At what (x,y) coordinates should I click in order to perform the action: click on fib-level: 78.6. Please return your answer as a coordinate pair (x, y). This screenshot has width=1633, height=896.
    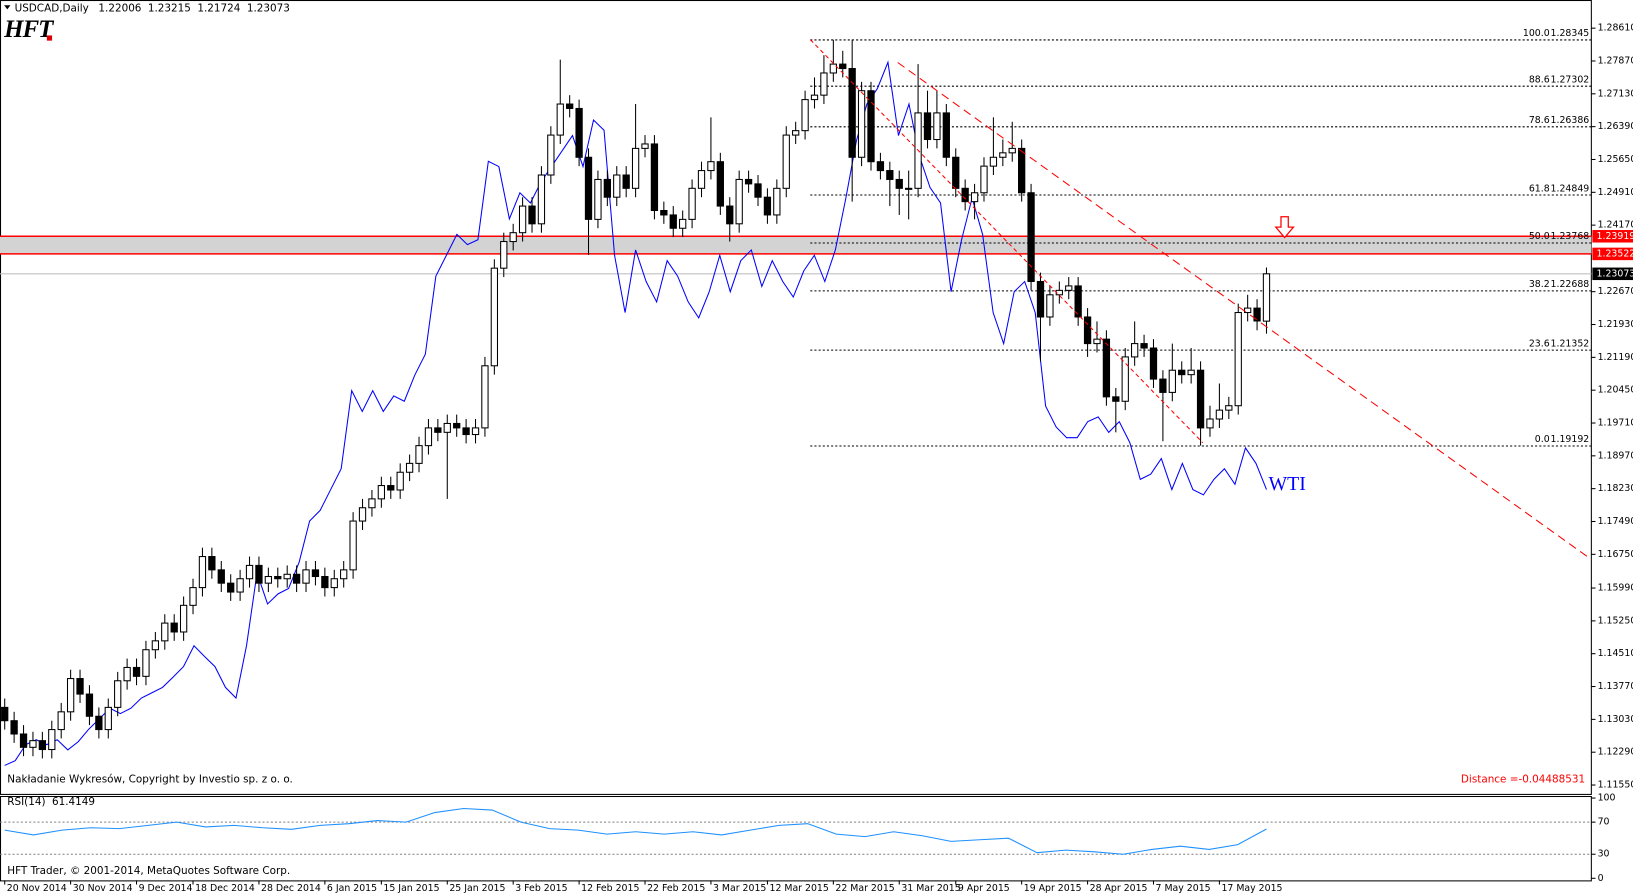
    Looking at the image, I should click on (1539, 120).